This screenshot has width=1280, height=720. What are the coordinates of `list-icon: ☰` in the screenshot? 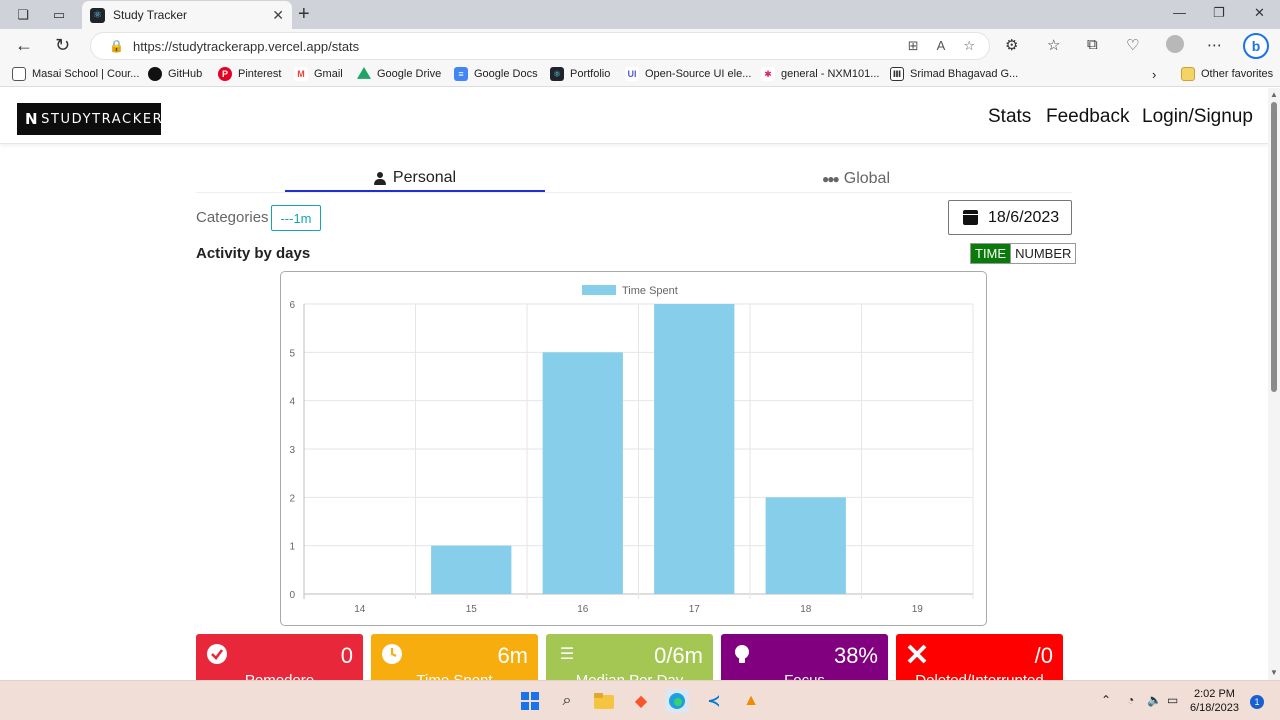 It's located at (567, 654).